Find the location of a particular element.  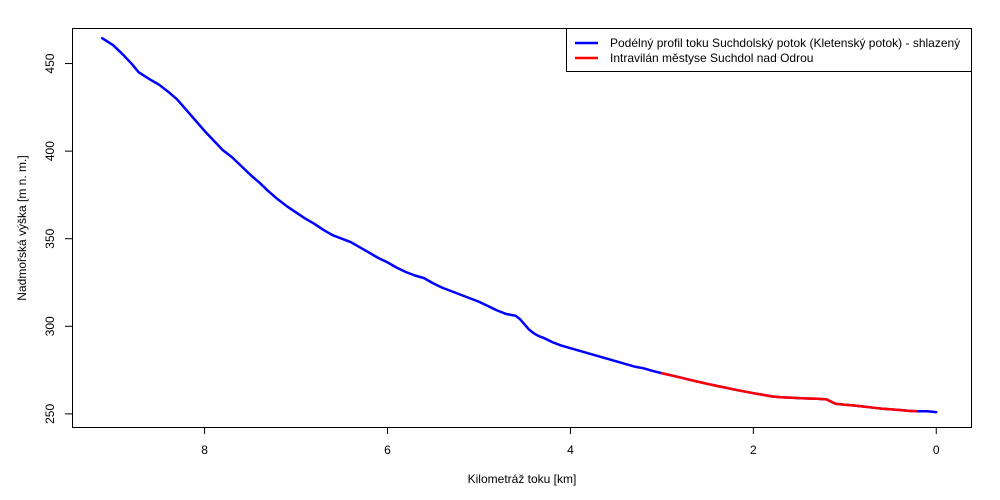

y-tick-label: 400 is located at coordinates (50, 151).